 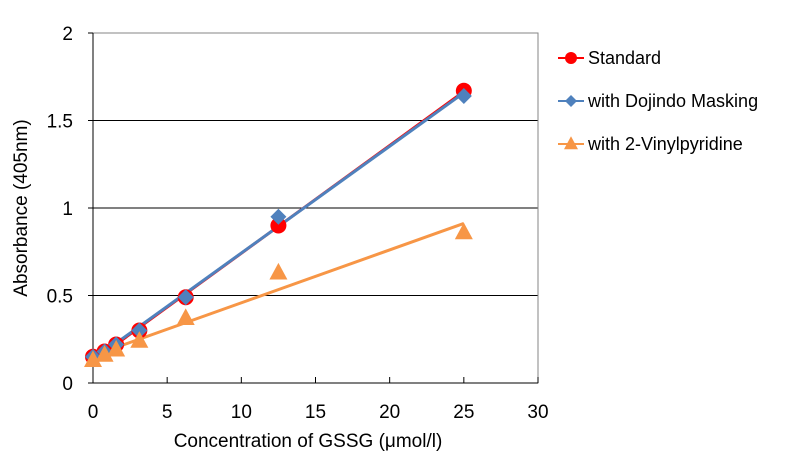 What do you see at coordinates (67, 34) in the screenshot?
I see `y-tick-label: 2` at bounding box center [67, 34].